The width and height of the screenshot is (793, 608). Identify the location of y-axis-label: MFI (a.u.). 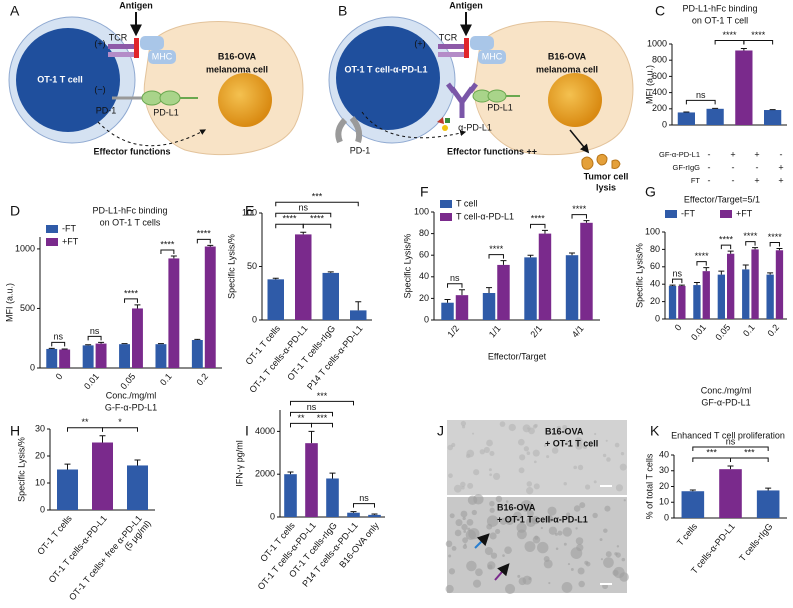
(9, 302).